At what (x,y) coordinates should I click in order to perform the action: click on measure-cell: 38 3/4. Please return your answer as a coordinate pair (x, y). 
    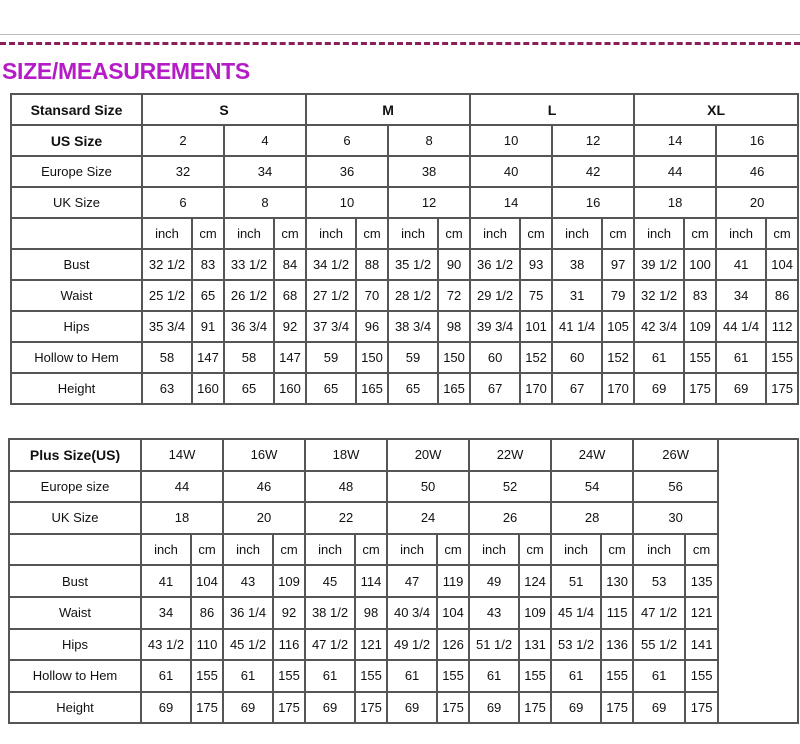
    Looking at the image, I should click on (413, 326).